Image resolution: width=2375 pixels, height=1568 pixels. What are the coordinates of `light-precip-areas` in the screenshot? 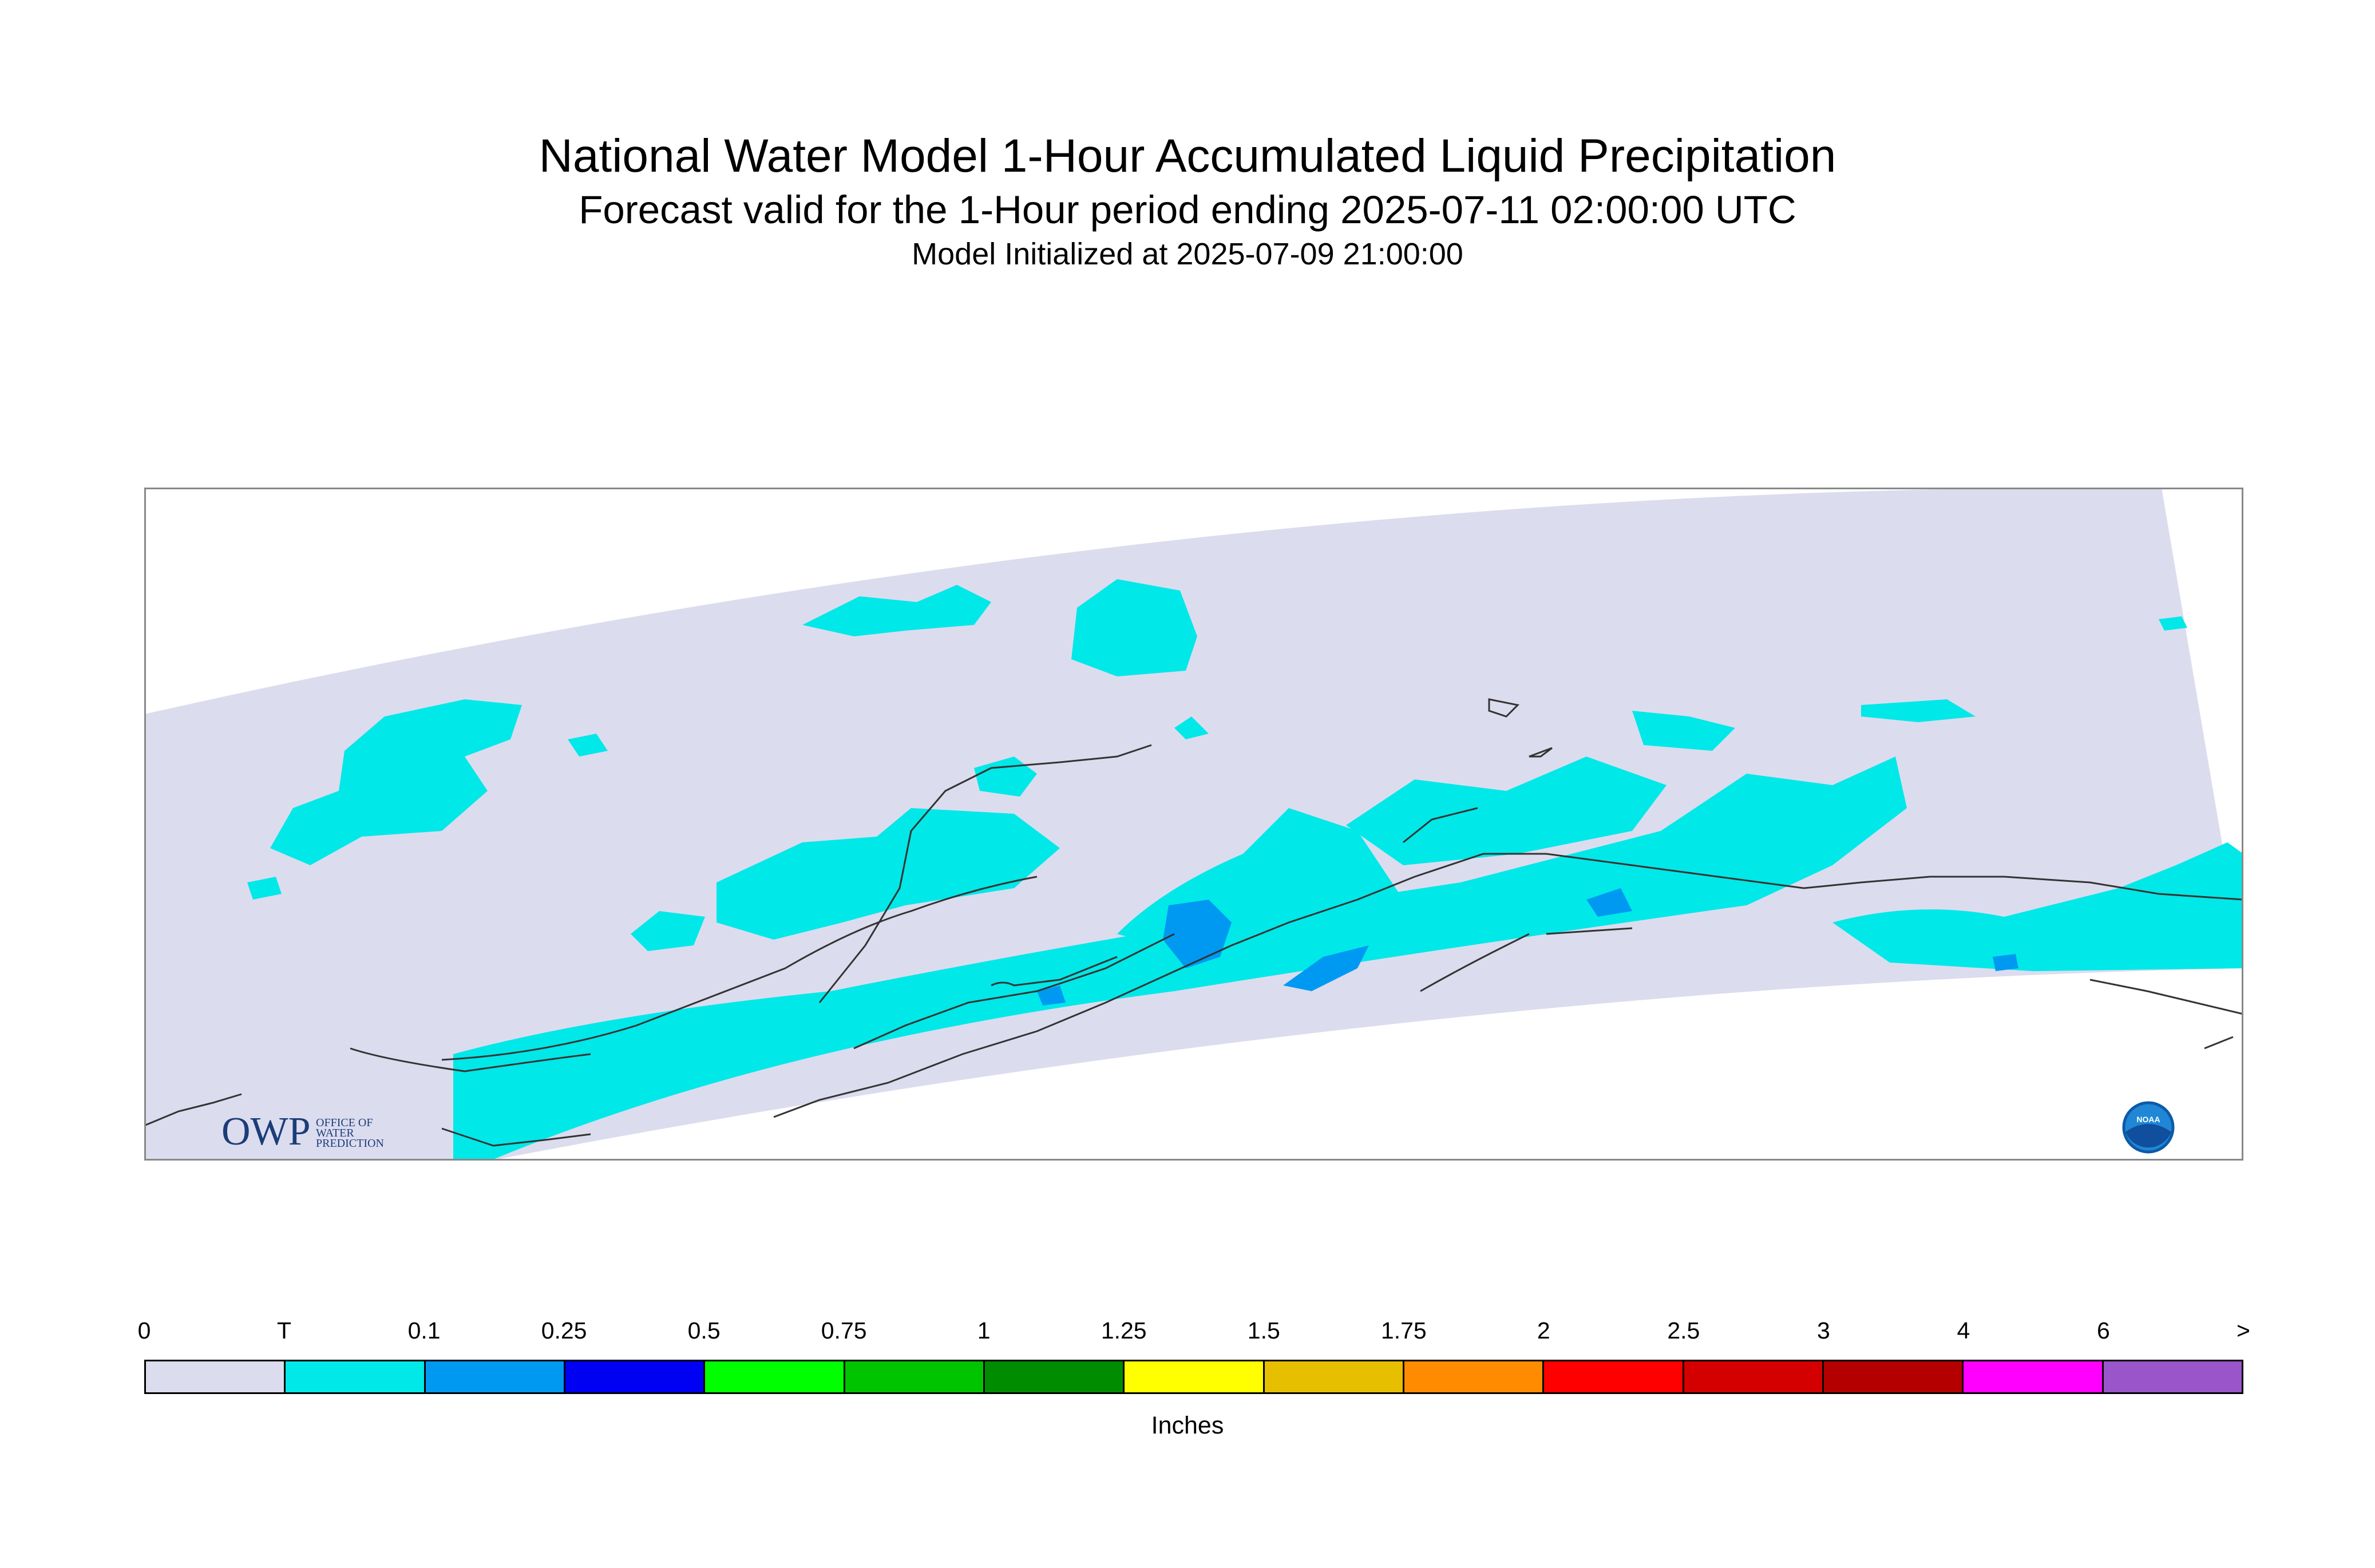 It's located at (1528, 946).